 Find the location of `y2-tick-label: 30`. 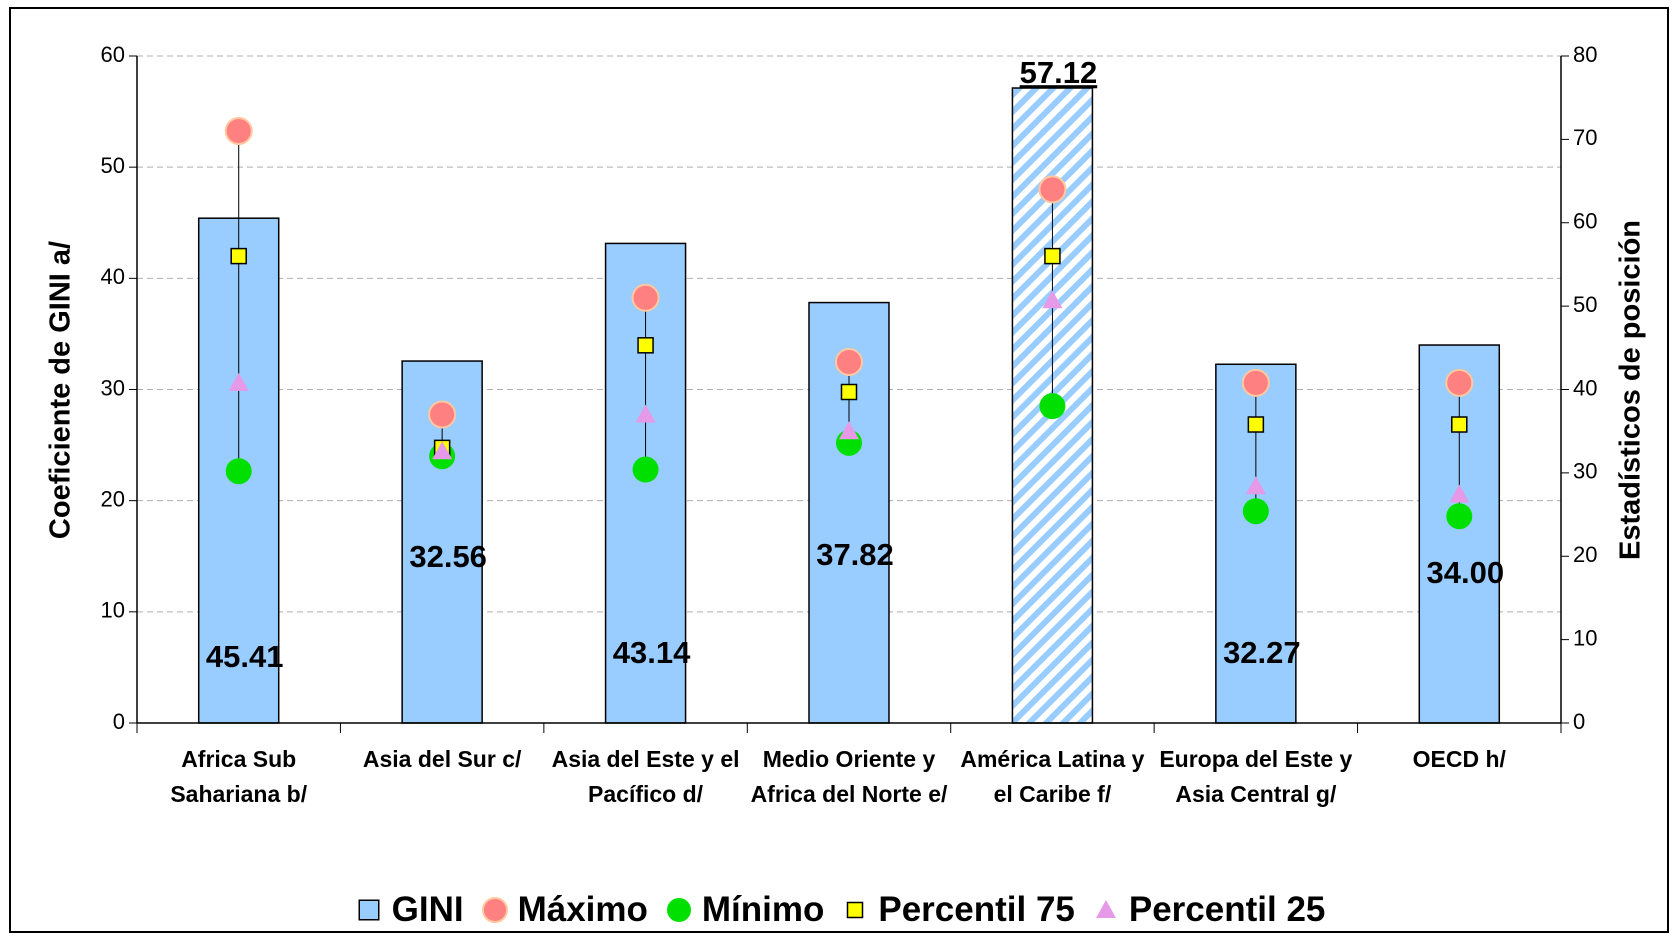

y2-tick-label: 30 is located at coordinates (1585, 471).